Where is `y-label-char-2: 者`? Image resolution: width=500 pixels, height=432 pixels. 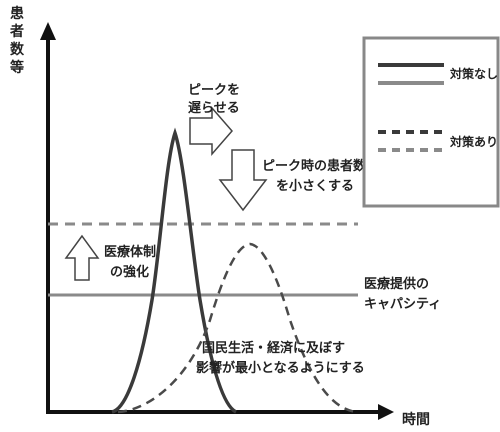 y-label-char-2: 者 is located at coordinates (17, 32).